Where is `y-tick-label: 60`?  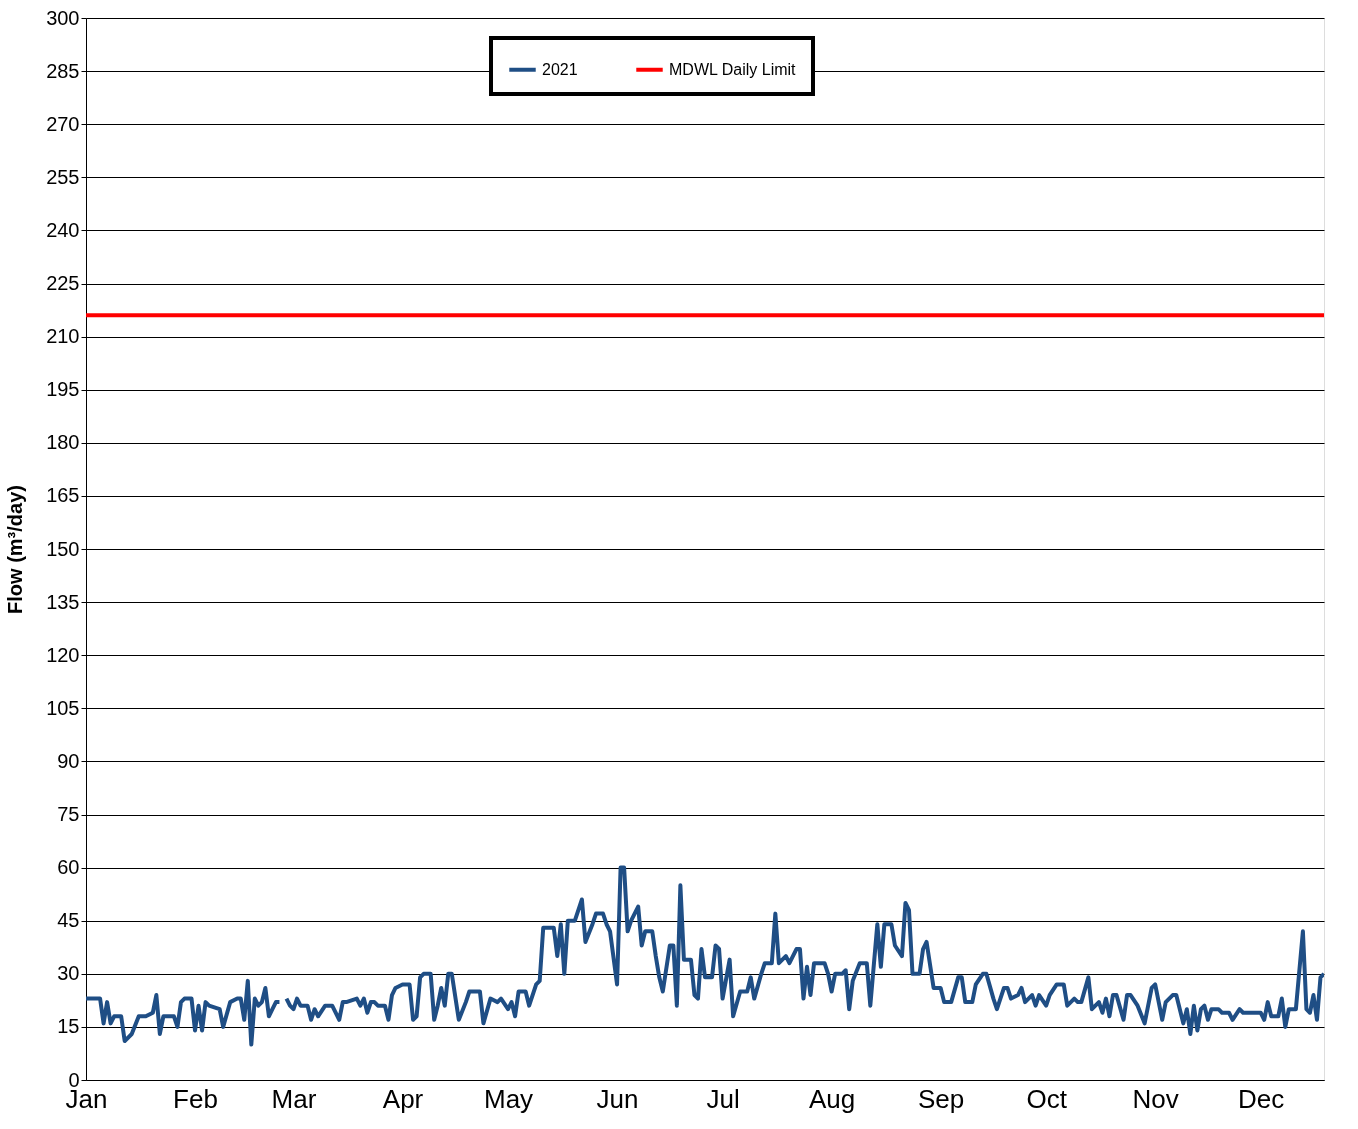
y-tick-label: 60 is located at coordinates (68, 867).